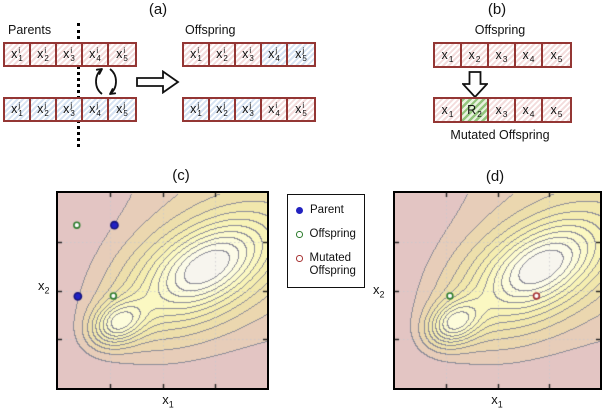 The height and width of the screenshot is (412, 602). I want to click on legend-label: Mutated Offspring, so click(332, 264).